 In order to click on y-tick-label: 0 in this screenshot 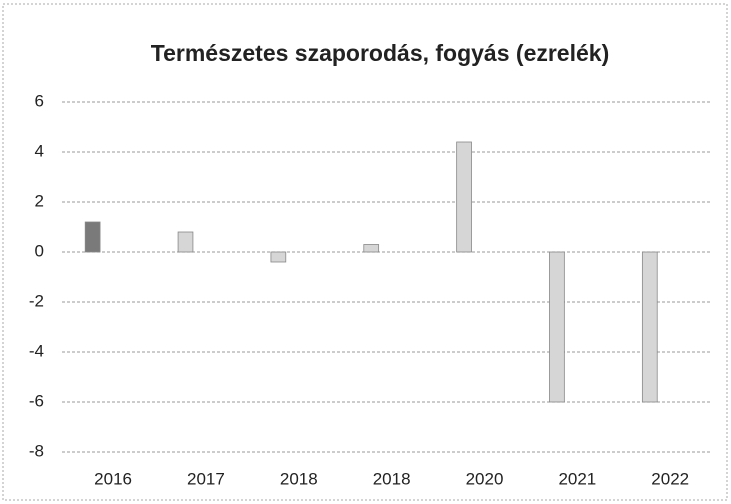, I will do `click(39, 250)`.